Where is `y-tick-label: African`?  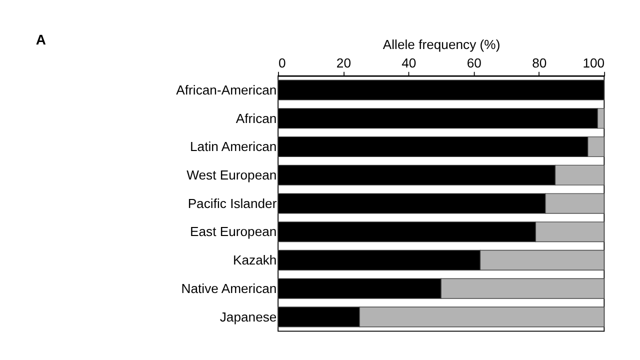 y-tick-label: African is located at coordinates (256, 118).